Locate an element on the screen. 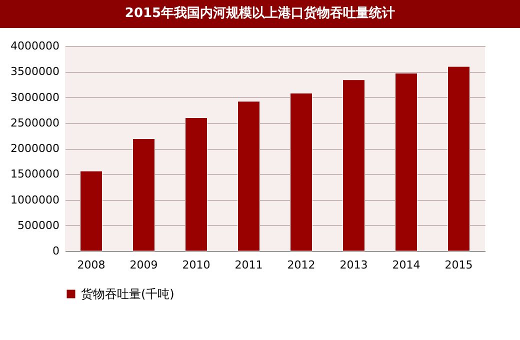  y-tick-label: 500000 is located at coordinates (39, 225).